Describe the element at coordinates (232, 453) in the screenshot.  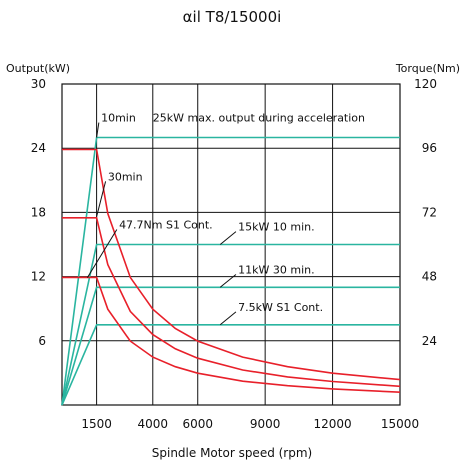
I see `x-axis-label: Spindle Motor speed (rpm)` at that location.